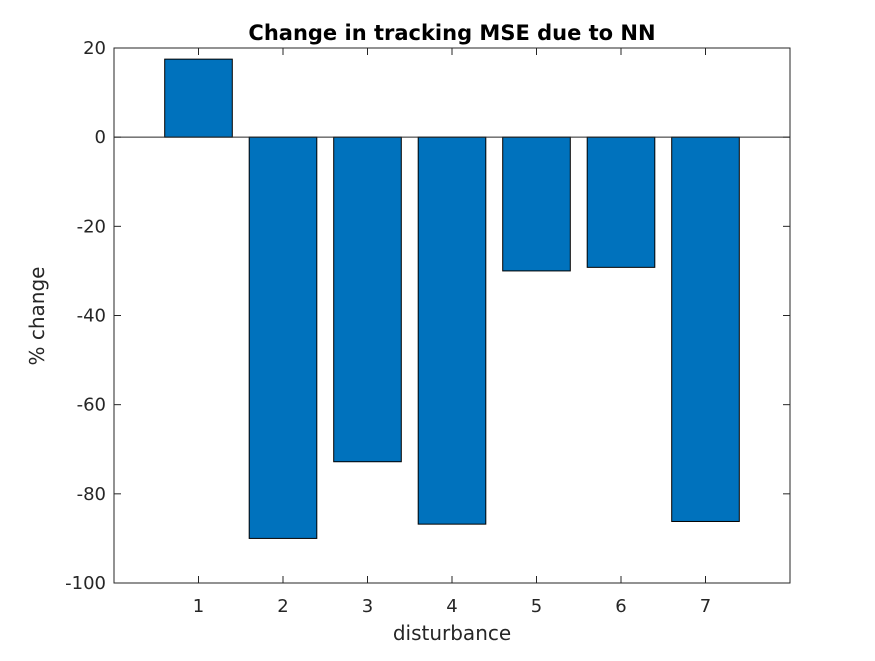  I want to click on x-tick-label: 1, so click(198, 606).